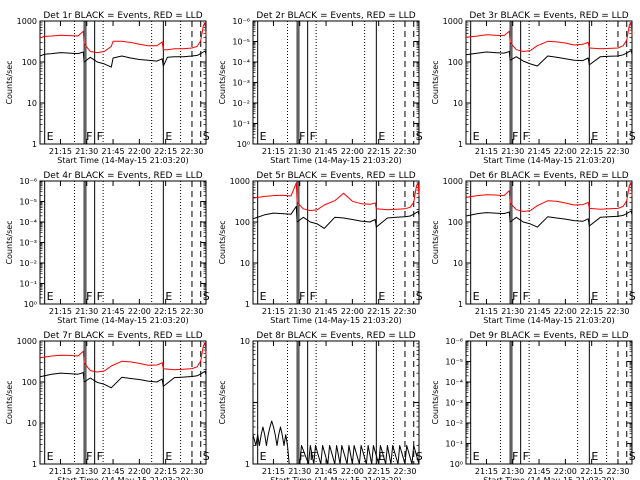  What do you see at coordinates (122, 16) in the screenshot?
I see `panel-title: Det 1r BLACK = Events, RED = LLD` at bounding box center [122, 16].